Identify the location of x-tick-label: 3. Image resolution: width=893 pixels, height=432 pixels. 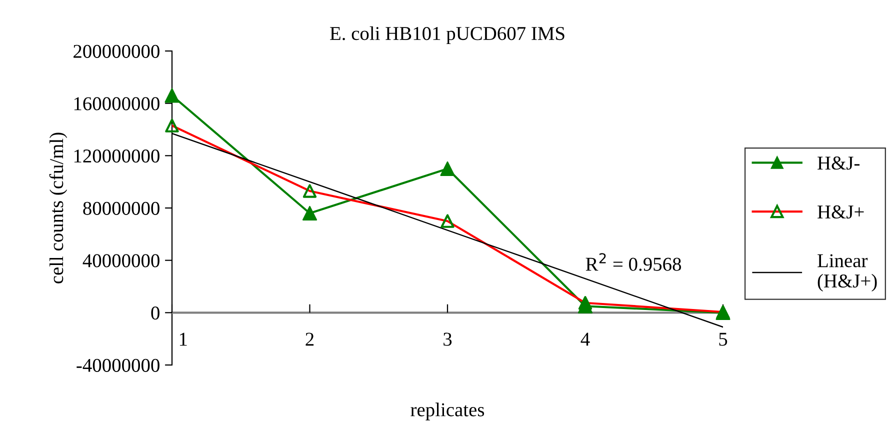
(448, 339).